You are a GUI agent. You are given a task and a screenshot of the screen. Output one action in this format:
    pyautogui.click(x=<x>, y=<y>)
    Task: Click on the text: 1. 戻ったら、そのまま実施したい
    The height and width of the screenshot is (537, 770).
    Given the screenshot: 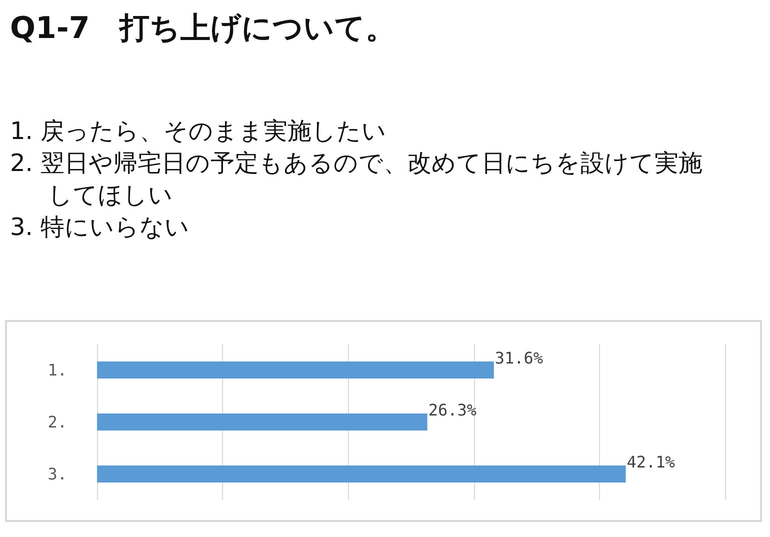 What is the action you would take?
    pyautogui.click(x=199, y=131)
    